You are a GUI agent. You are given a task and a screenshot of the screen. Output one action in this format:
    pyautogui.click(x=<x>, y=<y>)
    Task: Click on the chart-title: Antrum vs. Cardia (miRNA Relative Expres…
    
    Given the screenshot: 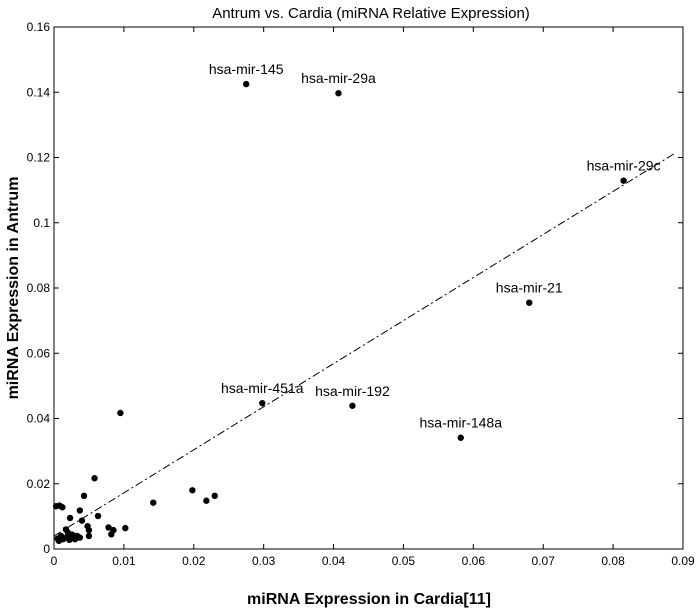 What is the action you would take?
    pyautogui.click(x=371, y=13)
    